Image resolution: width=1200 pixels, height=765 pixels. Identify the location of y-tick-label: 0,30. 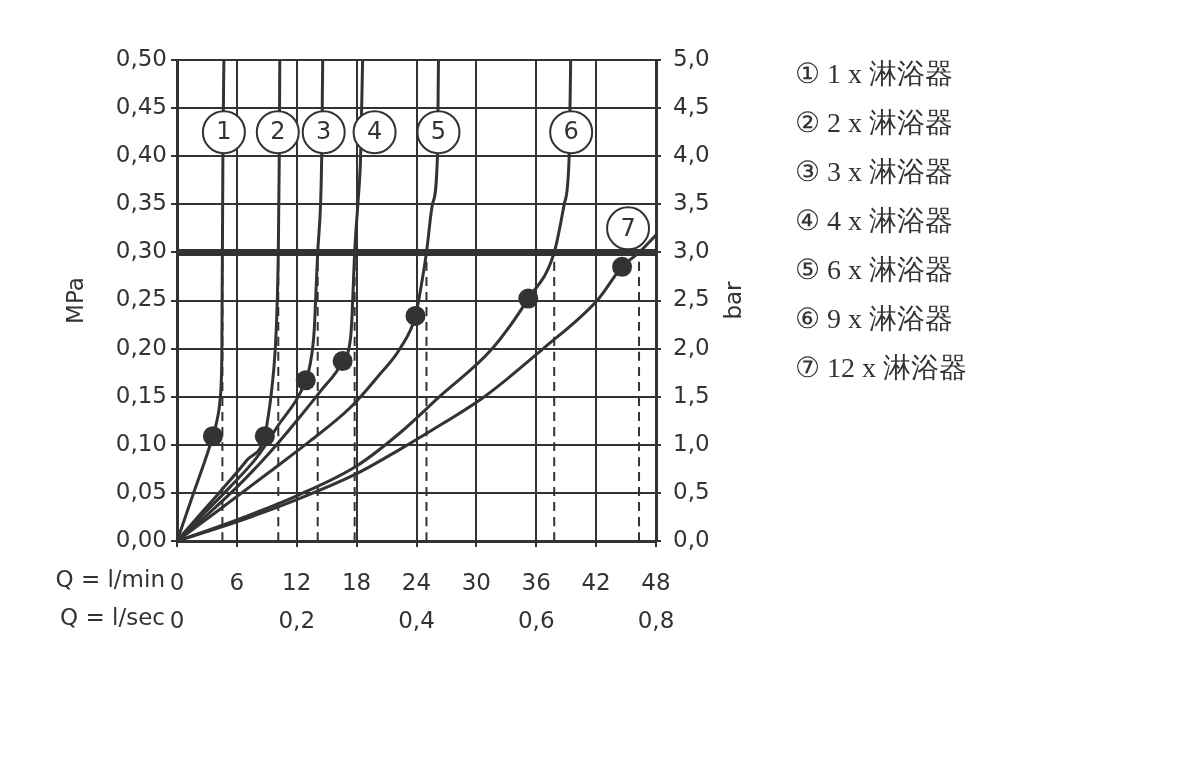
(141, 250).